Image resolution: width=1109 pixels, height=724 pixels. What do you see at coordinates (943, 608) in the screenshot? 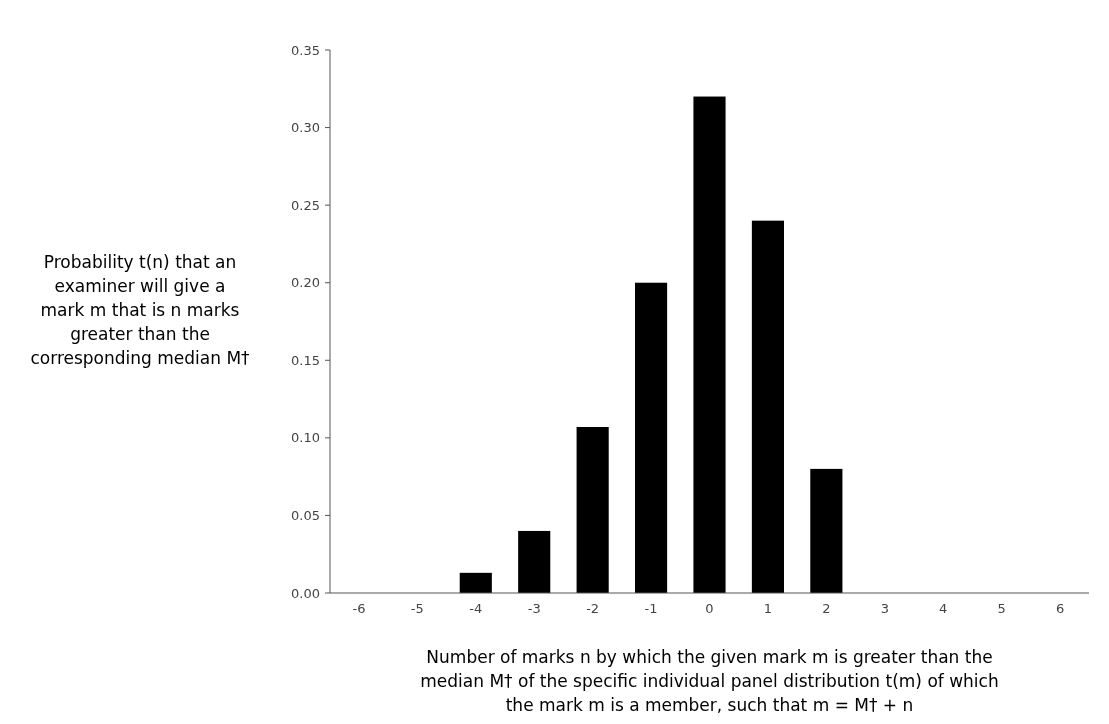
I see `x-tick-label: 4` at bounding box center [943, 608].